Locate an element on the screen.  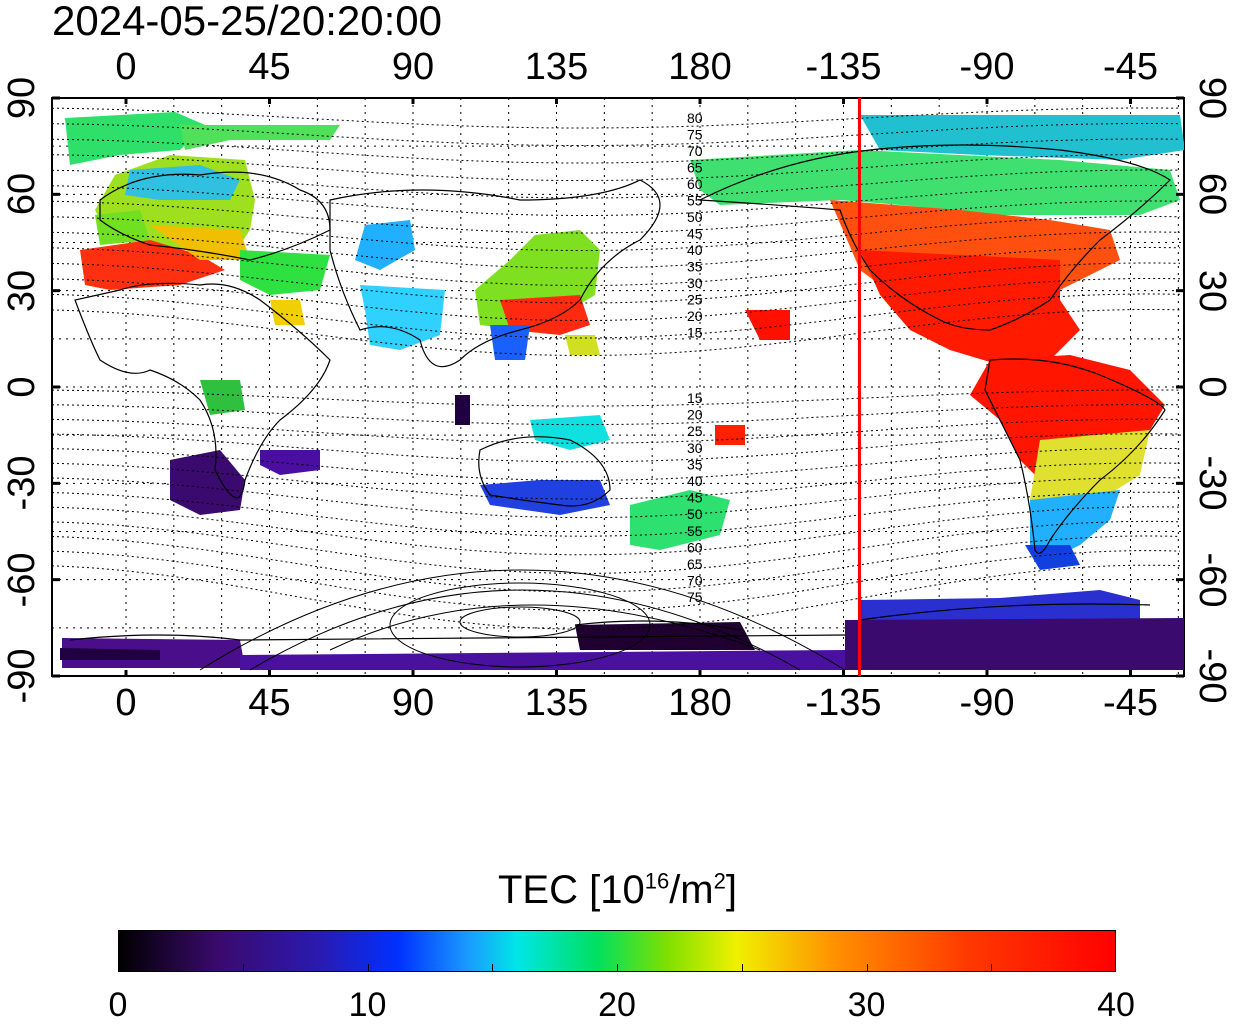
lat-tick-label: 0 is located at coordinates (22, 387).